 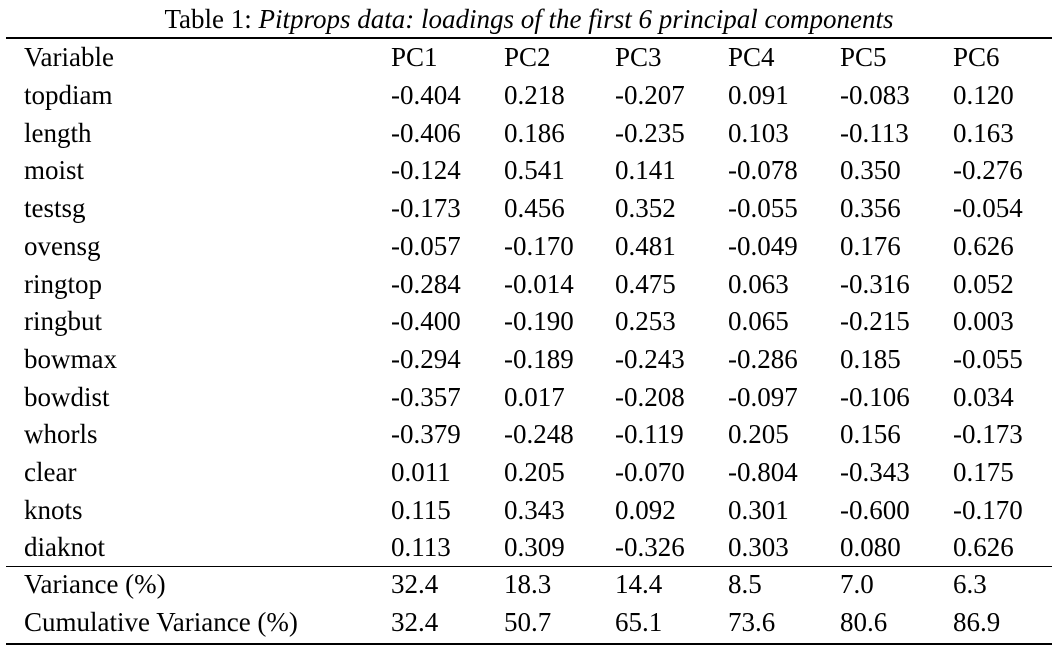 I want to click on header-cell: PC1, so click(x=414, y=57).